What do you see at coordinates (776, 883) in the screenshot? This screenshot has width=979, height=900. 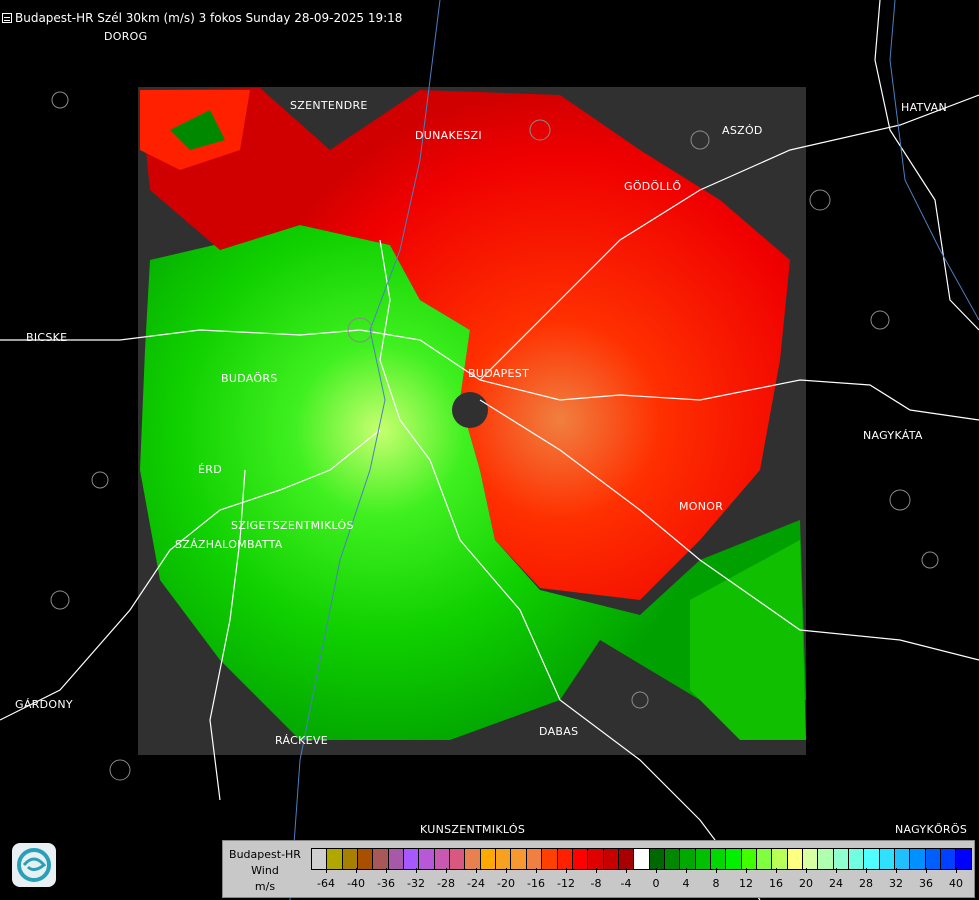 I see `tick-label: 16` at bounding box center [776, 883].